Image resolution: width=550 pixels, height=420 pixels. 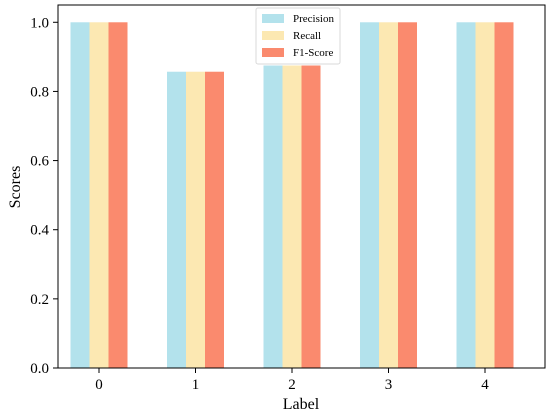 What do you see at coordinates (44, 196) in the screenshot?
I see `y-axis-ticks: 0.0 0.2 0.4 0.6 0.8 1.0` at bounding box center [44, 196].